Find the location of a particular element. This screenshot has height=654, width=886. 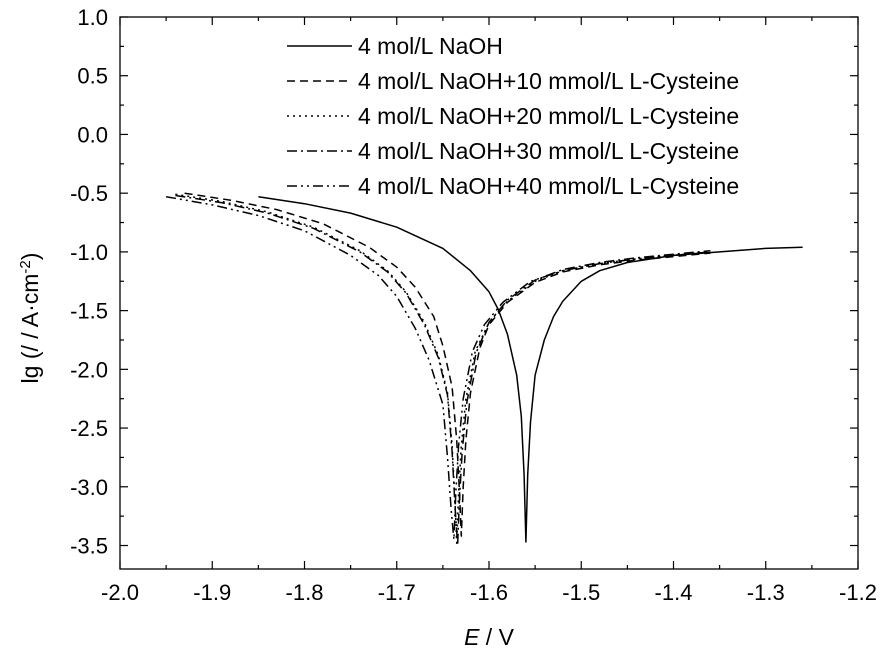

x-axis-unit: / V is located at coordinates (496, 637).